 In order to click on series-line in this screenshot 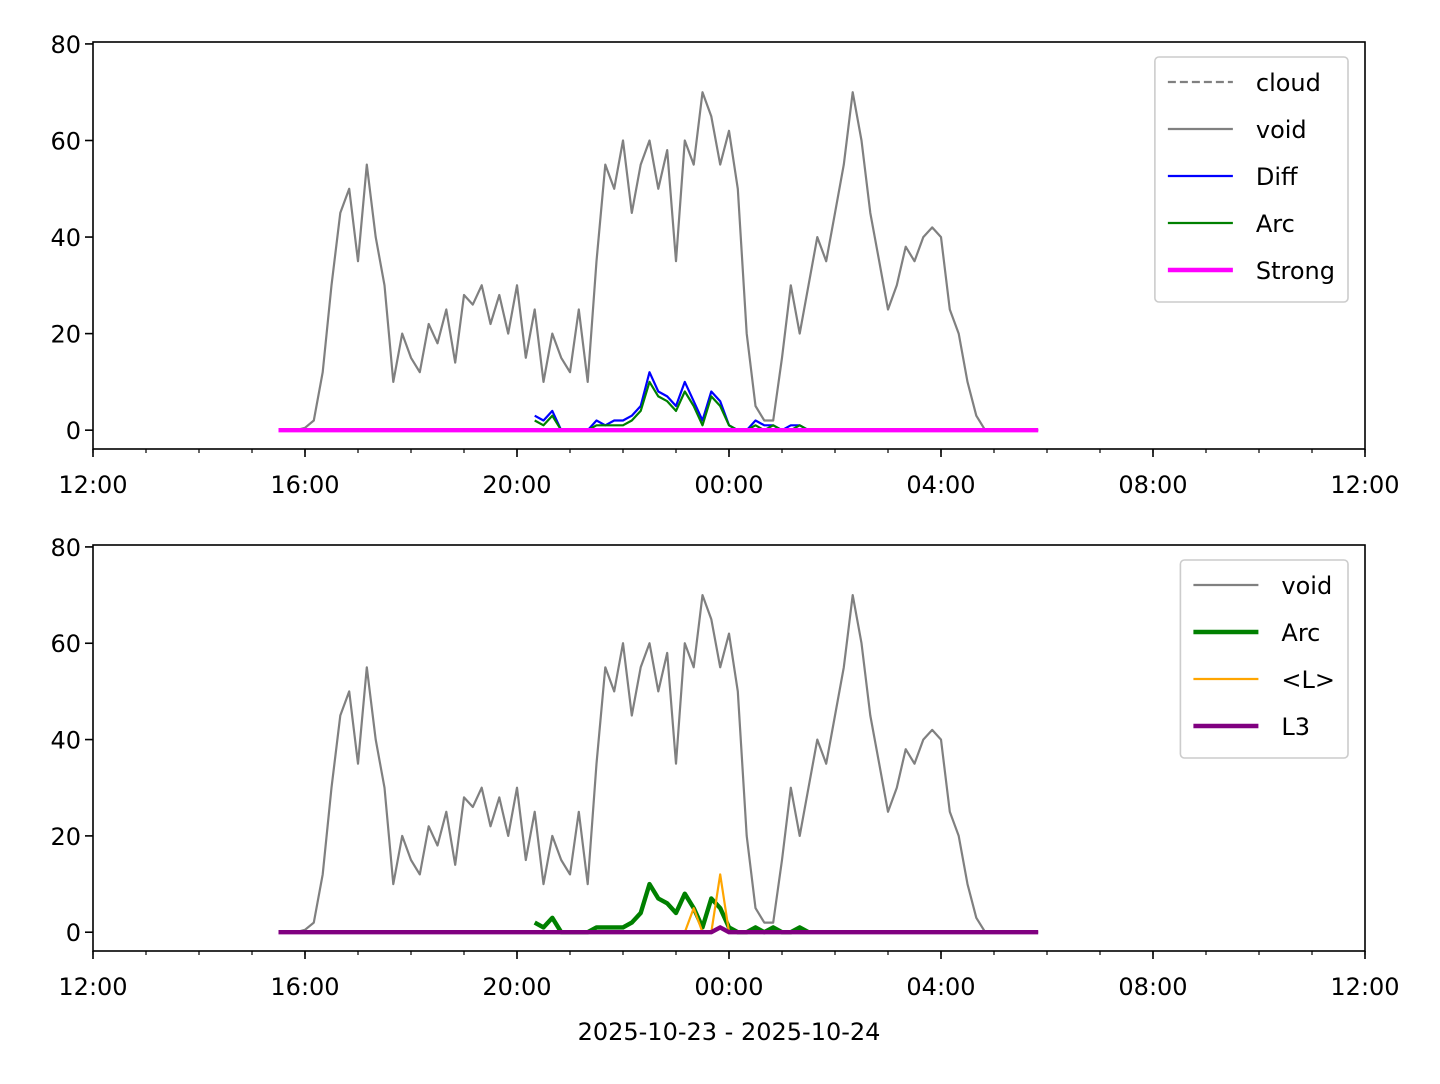, I will do `click(658, 930)`.